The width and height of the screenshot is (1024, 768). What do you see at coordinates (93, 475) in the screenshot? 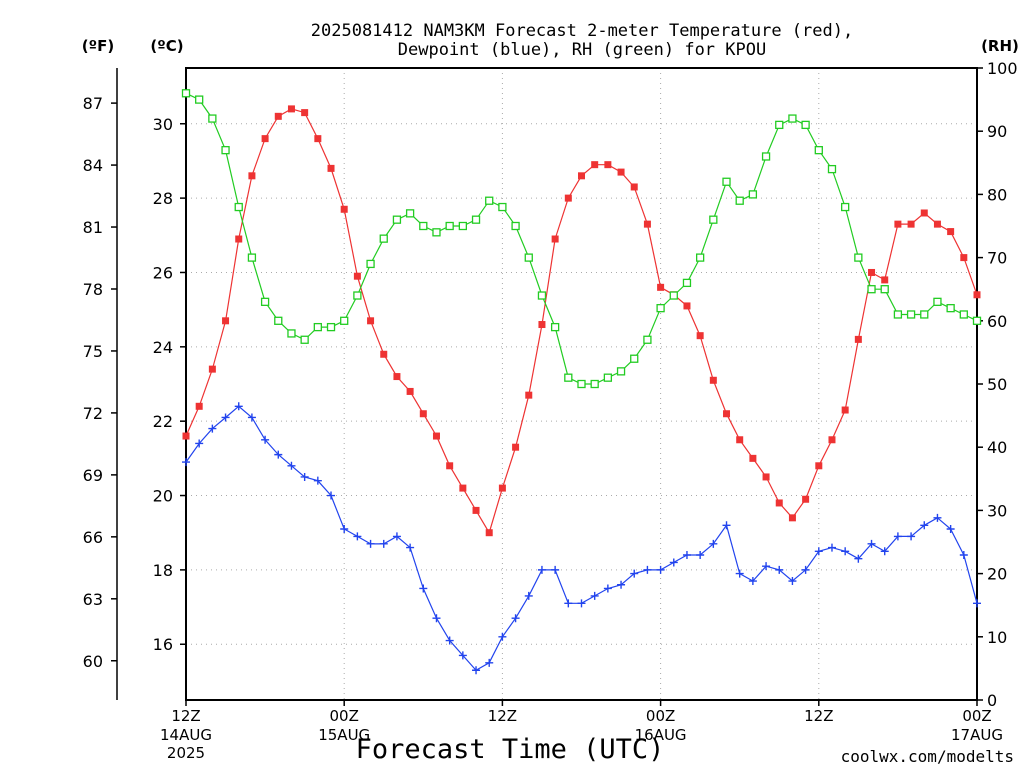
I see `fahrenheit-tick-label: 69` at bounding box center [93, 475].